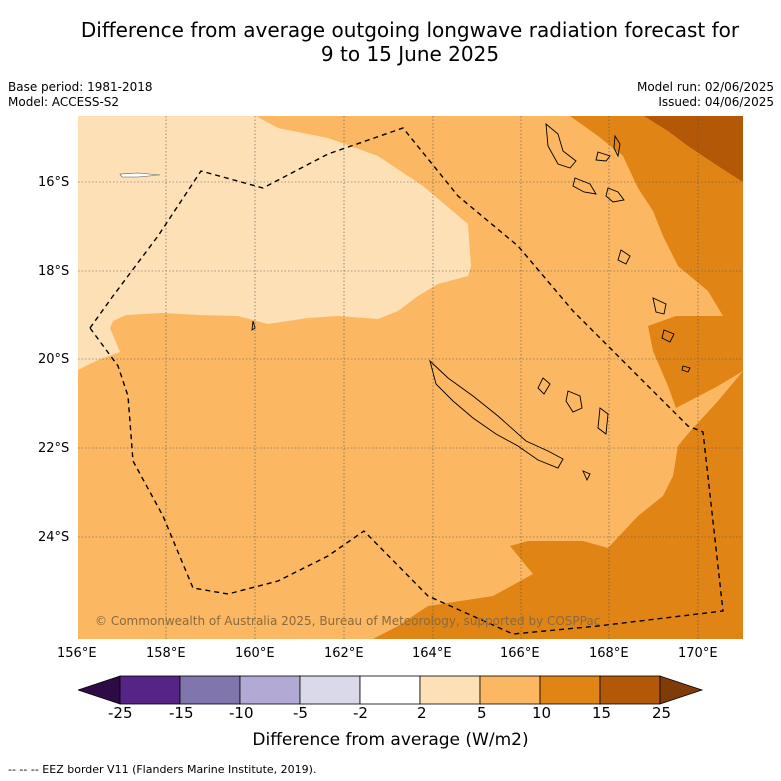 This screenshot has width=781, height=781. What do you see at coordinates (662, 713) in the screenshot?
I see `cbar-tick: 25` at bounding box center [662, 713].